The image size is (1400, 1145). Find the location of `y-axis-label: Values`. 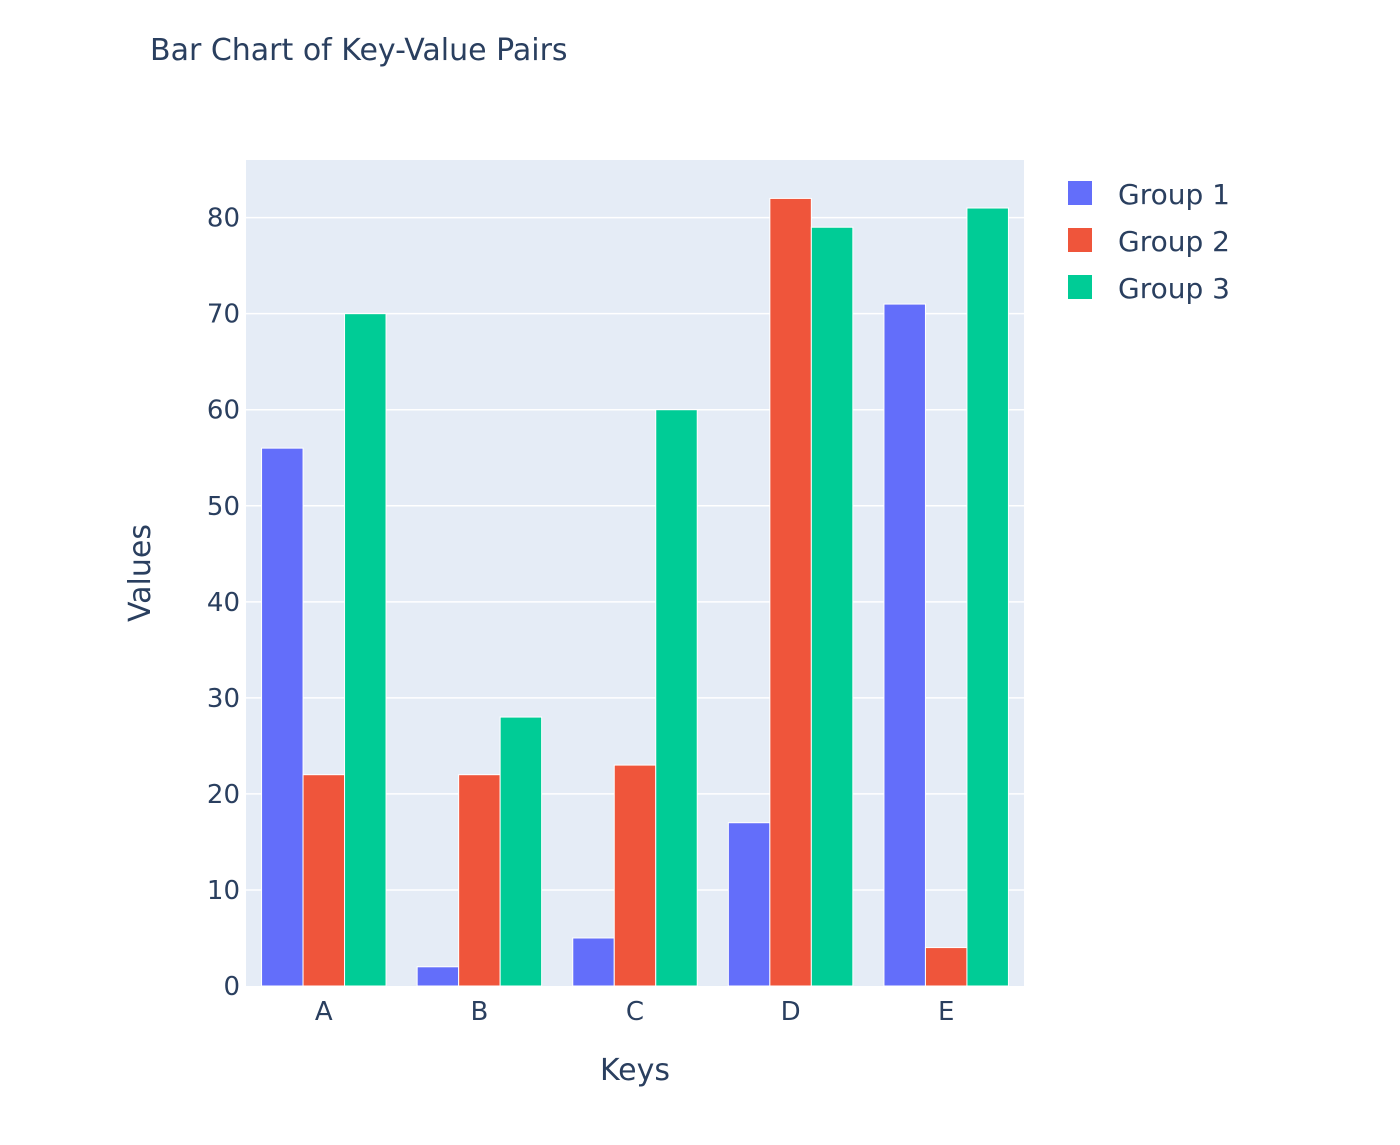

y-axis-label: Values is located at coordinates (140, 573).